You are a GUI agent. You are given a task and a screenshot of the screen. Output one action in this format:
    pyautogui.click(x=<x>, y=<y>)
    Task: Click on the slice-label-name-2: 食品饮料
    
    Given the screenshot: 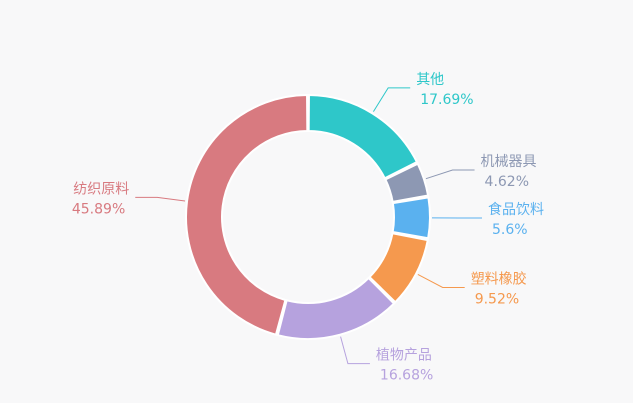 What is the action you would take?
    pyautogui.click(x=516, y=209)
    